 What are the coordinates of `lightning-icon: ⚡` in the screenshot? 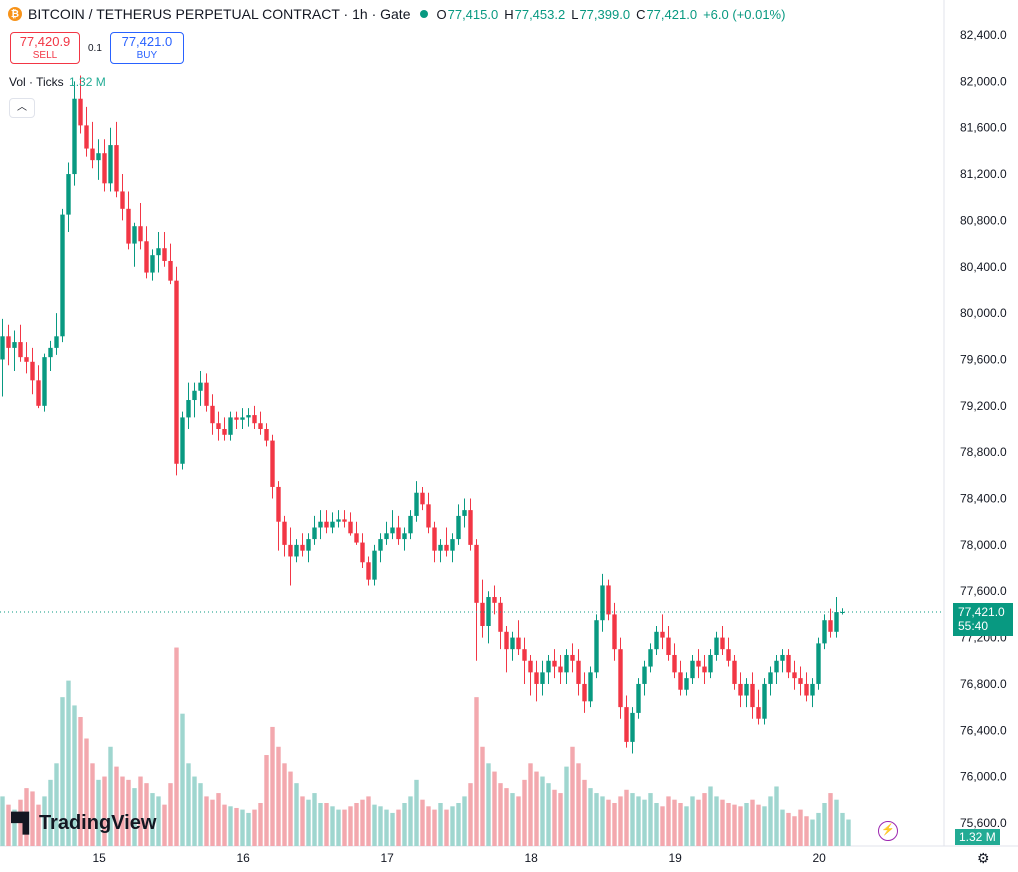 It's located at (888, 831).